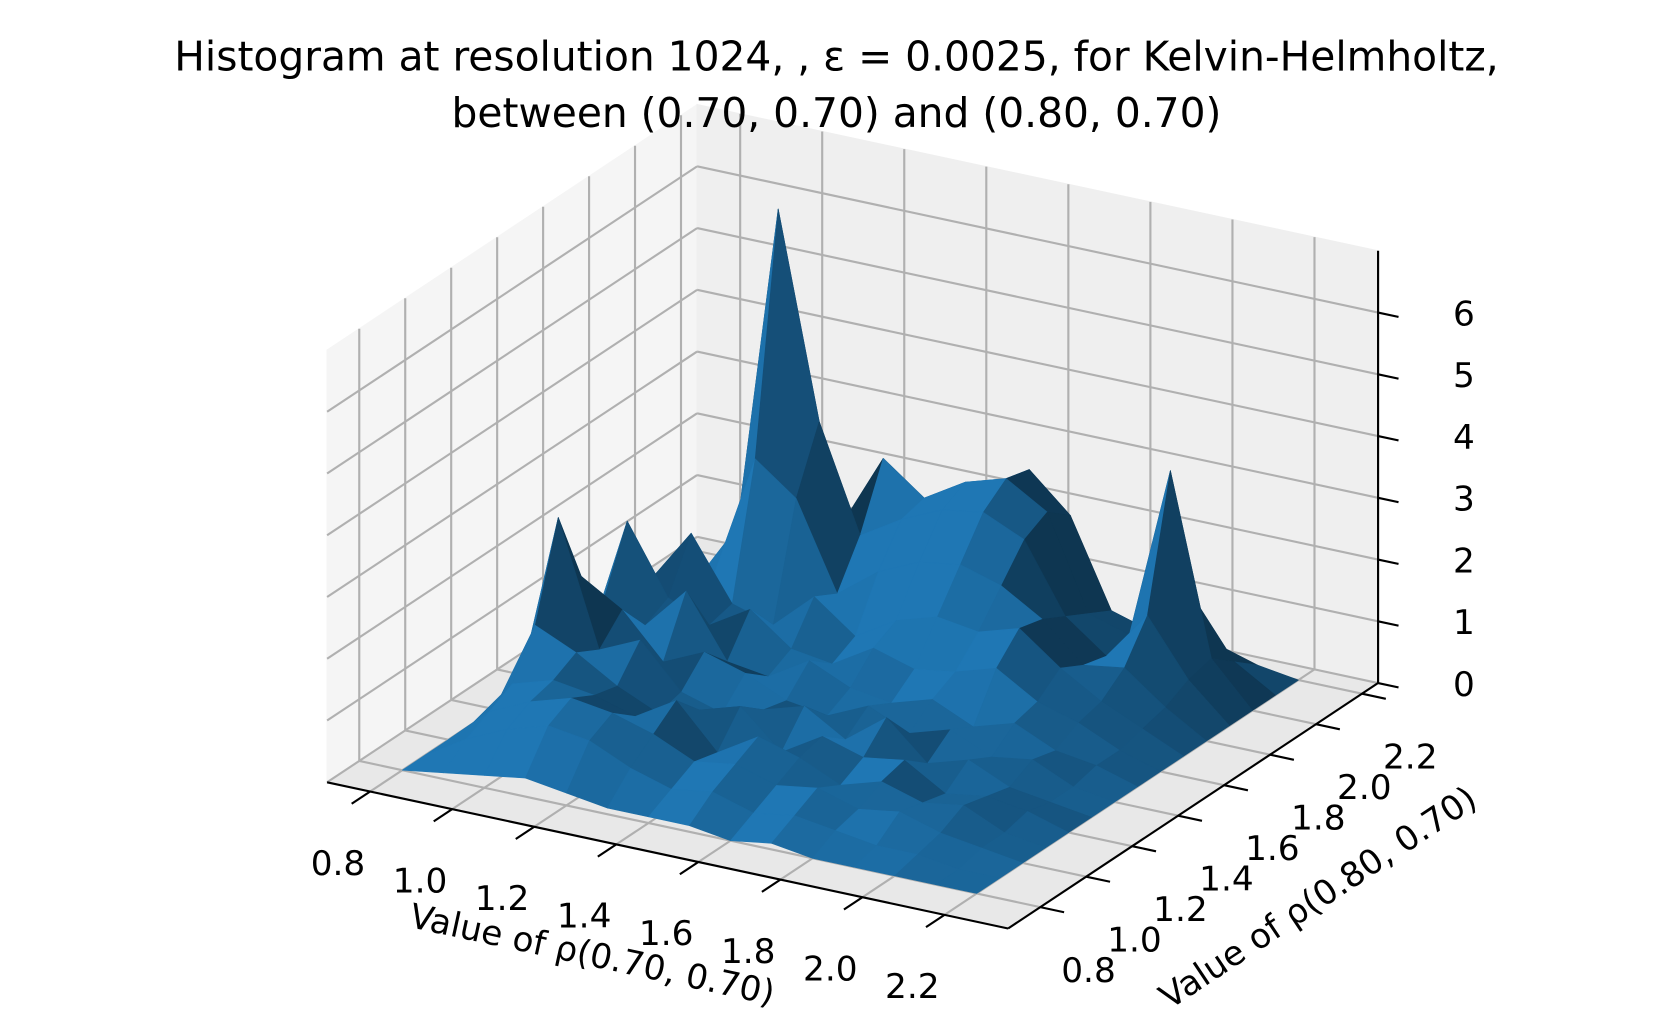 The image size is (1673, 1016). What do you see at coordinates (1410, 757) in the screenshot?
I see `y-tick-label: 2.2` at bounding box center [1410, 757].